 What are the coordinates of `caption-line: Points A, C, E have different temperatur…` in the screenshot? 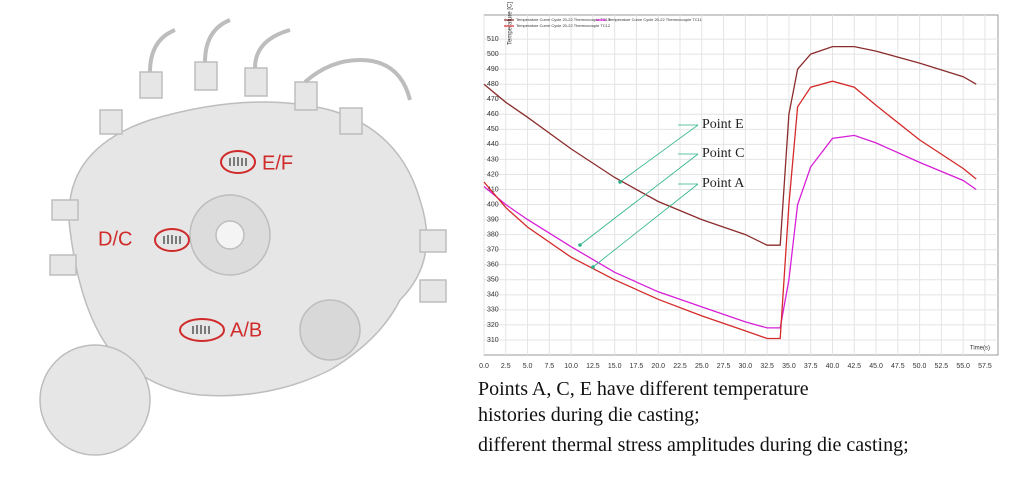 It's located at (643, 389).